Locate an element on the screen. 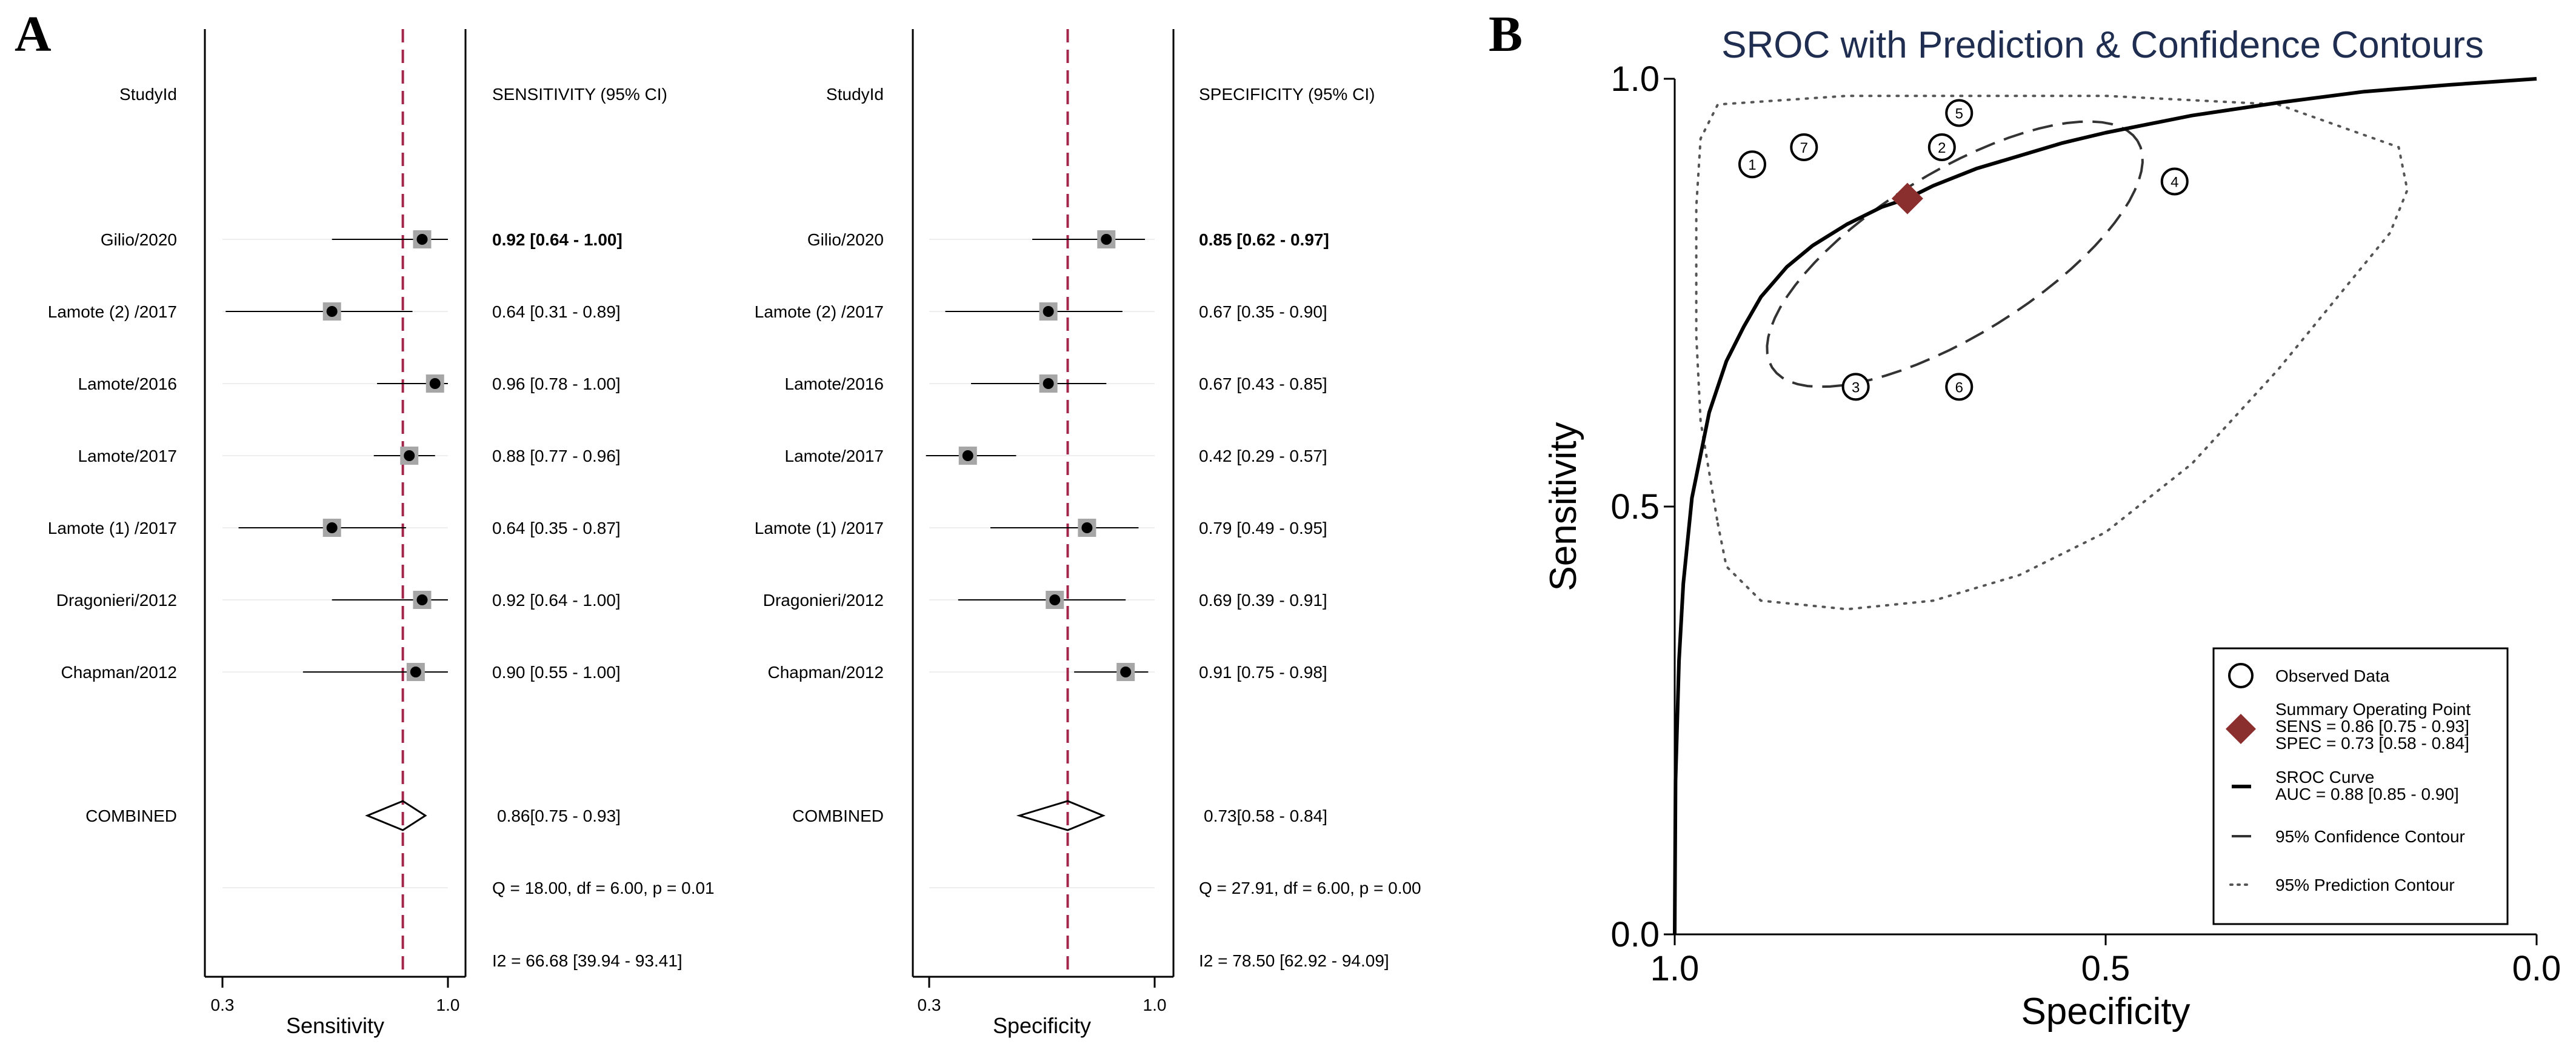 This screenshot has height=1061, width=2576. legend-curve-title: SROC Curve is located at coordinates (2324, 777).